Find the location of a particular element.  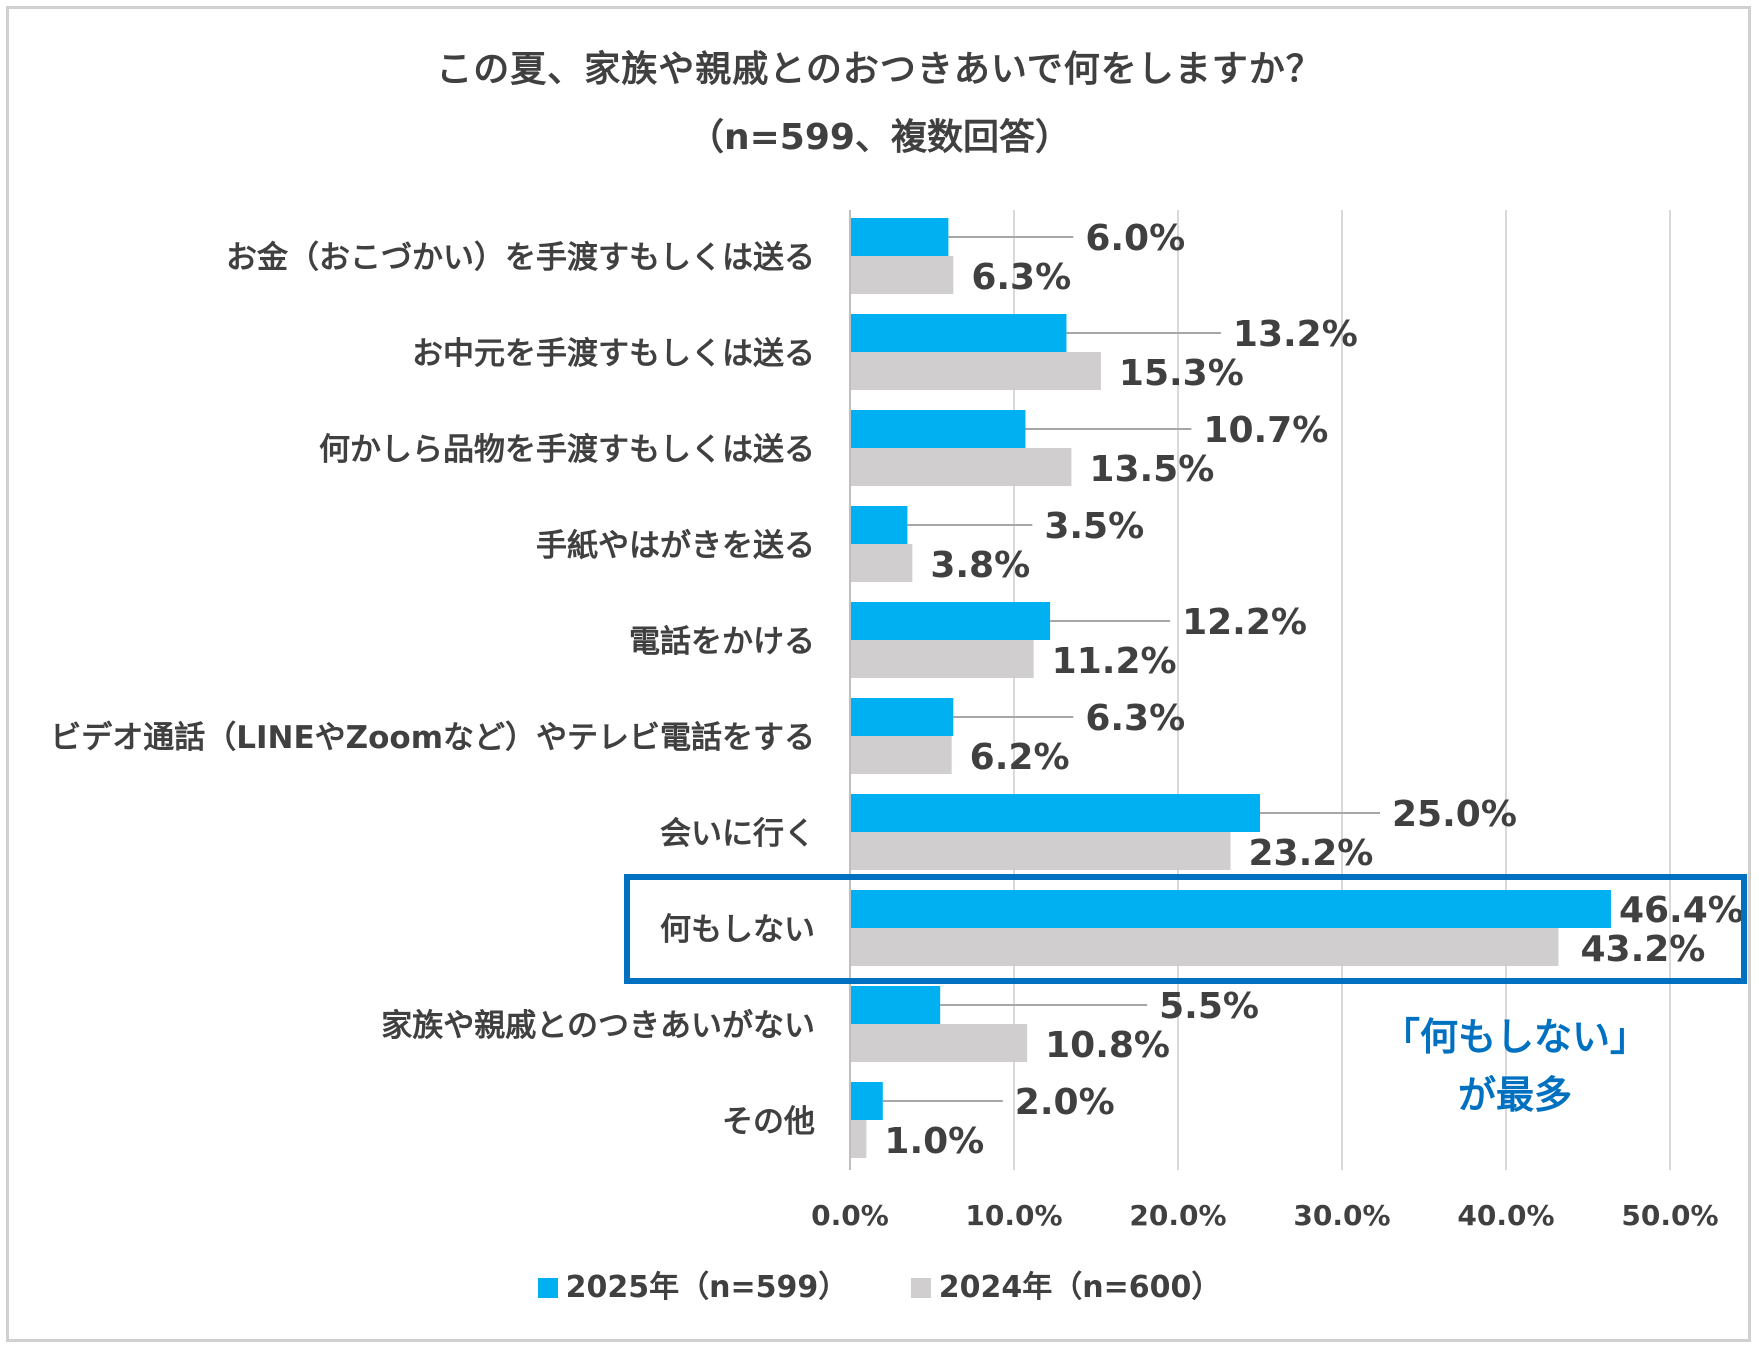

category-label: その他 is located at coordinates (768, 1122).